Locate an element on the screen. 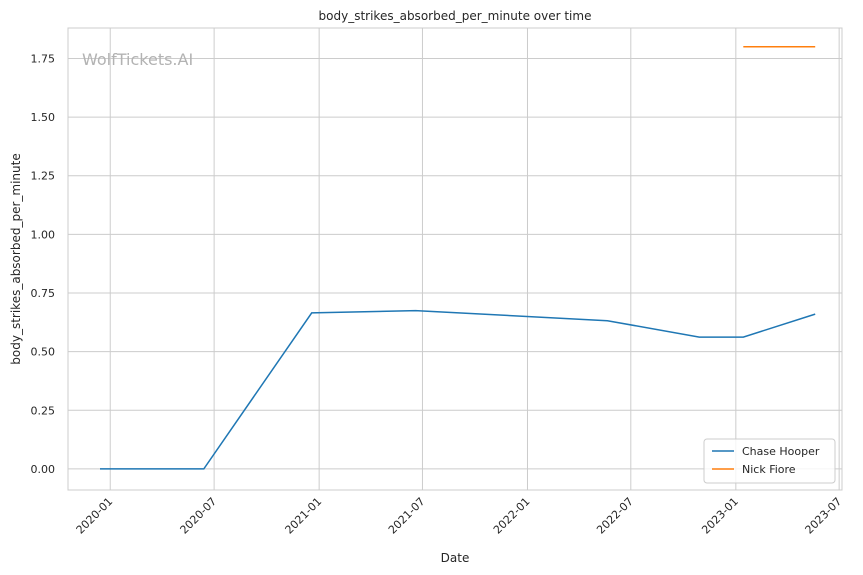 The image size is (863, 575). y-axis-label: body_strikes_absorbed_per_minute is located at coordinates (16, 258).